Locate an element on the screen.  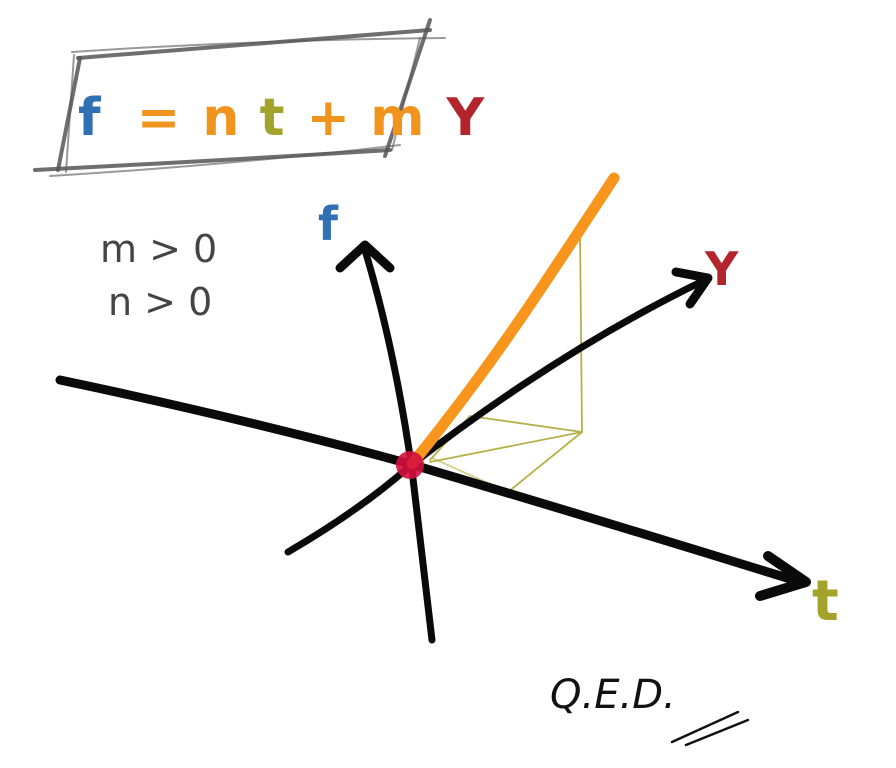
formula-n: n is located at coordinates (220, 118).